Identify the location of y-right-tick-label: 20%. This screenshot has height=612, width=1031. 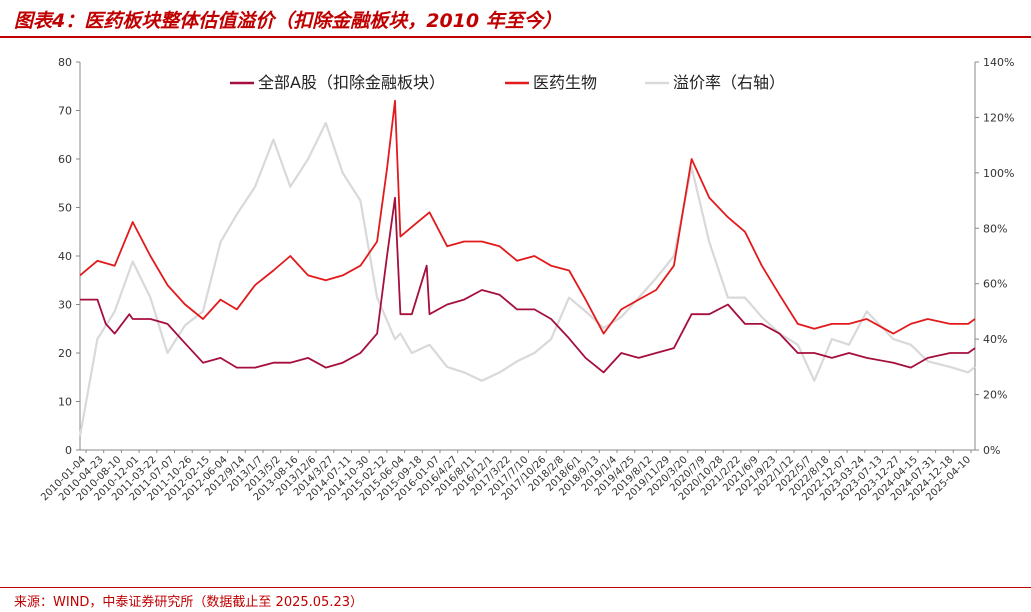
(995, 395).